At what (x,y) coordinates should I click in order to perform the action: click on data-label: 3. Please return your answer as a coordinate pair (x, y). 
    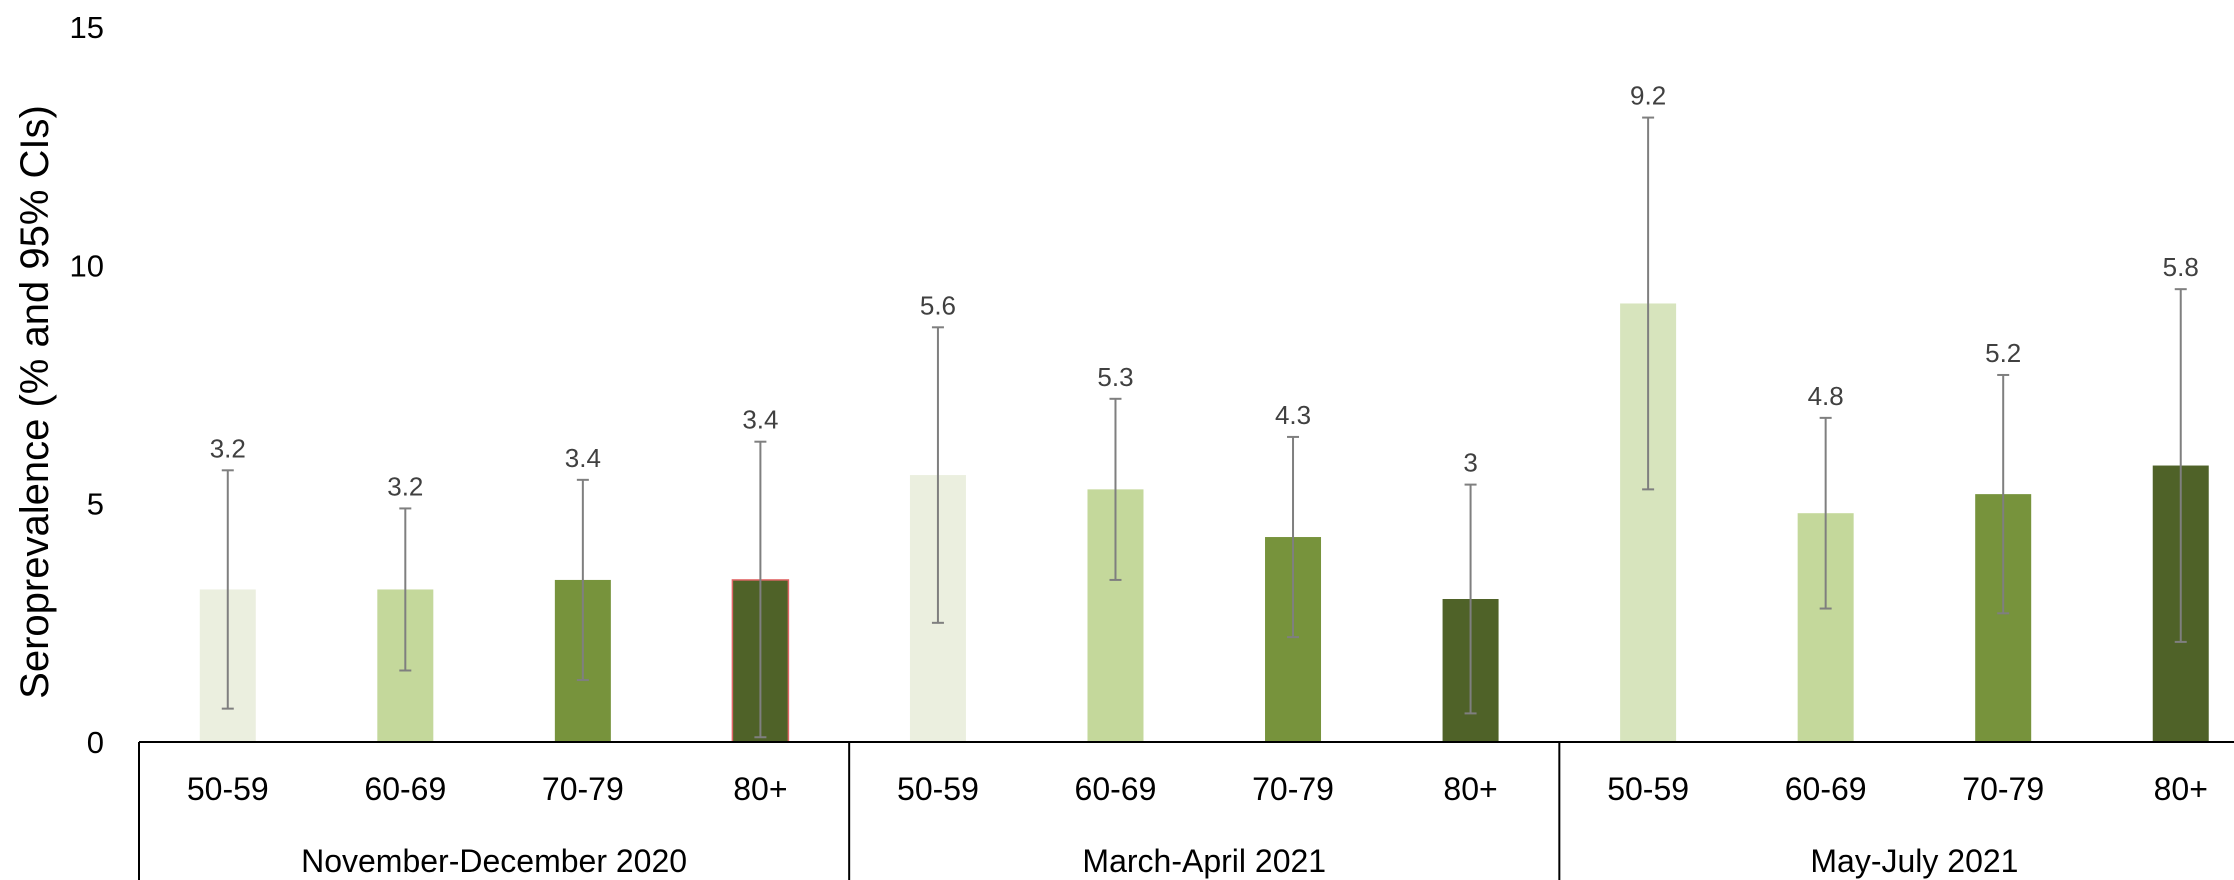
    Looking at the image, I should click on (1470, 463).